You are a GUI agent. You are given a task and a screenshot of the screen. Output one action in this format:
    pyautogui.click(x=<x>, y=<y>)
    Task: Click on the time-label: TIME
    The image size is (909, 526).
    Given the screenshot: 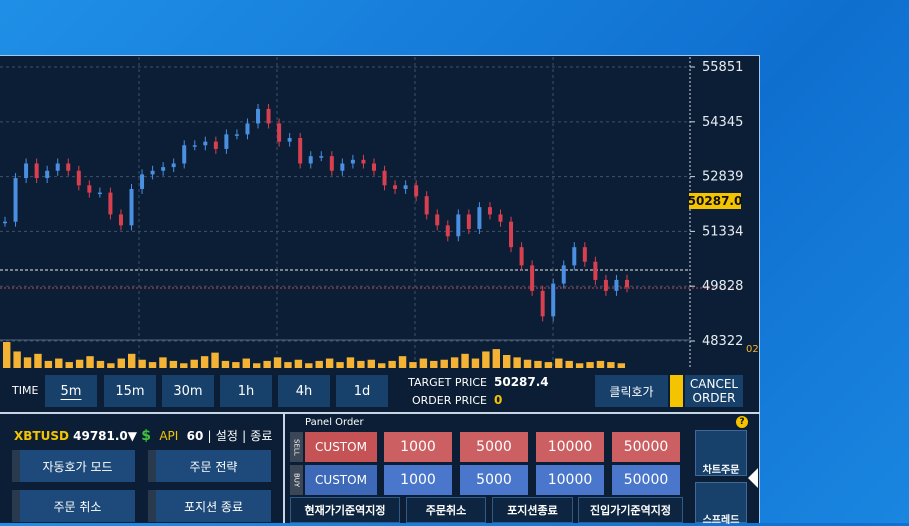 What is the action you would take?
    pyautogui.click(x=25, y=390)
    